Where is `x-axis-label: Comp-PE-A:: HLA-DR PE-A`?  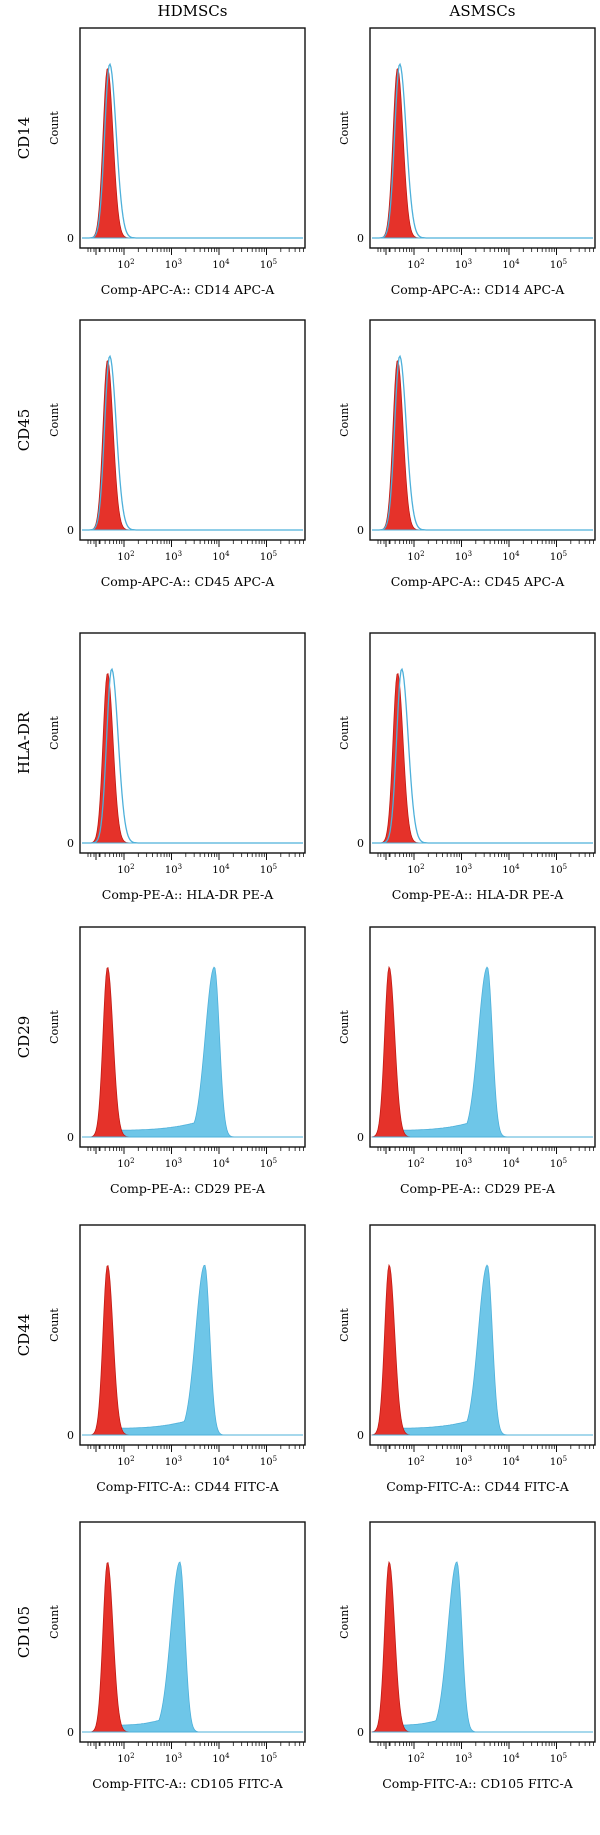
x-axis-label: Comp-PE-A:: HLA-DR PE-A is located at coordinates (188, 894).